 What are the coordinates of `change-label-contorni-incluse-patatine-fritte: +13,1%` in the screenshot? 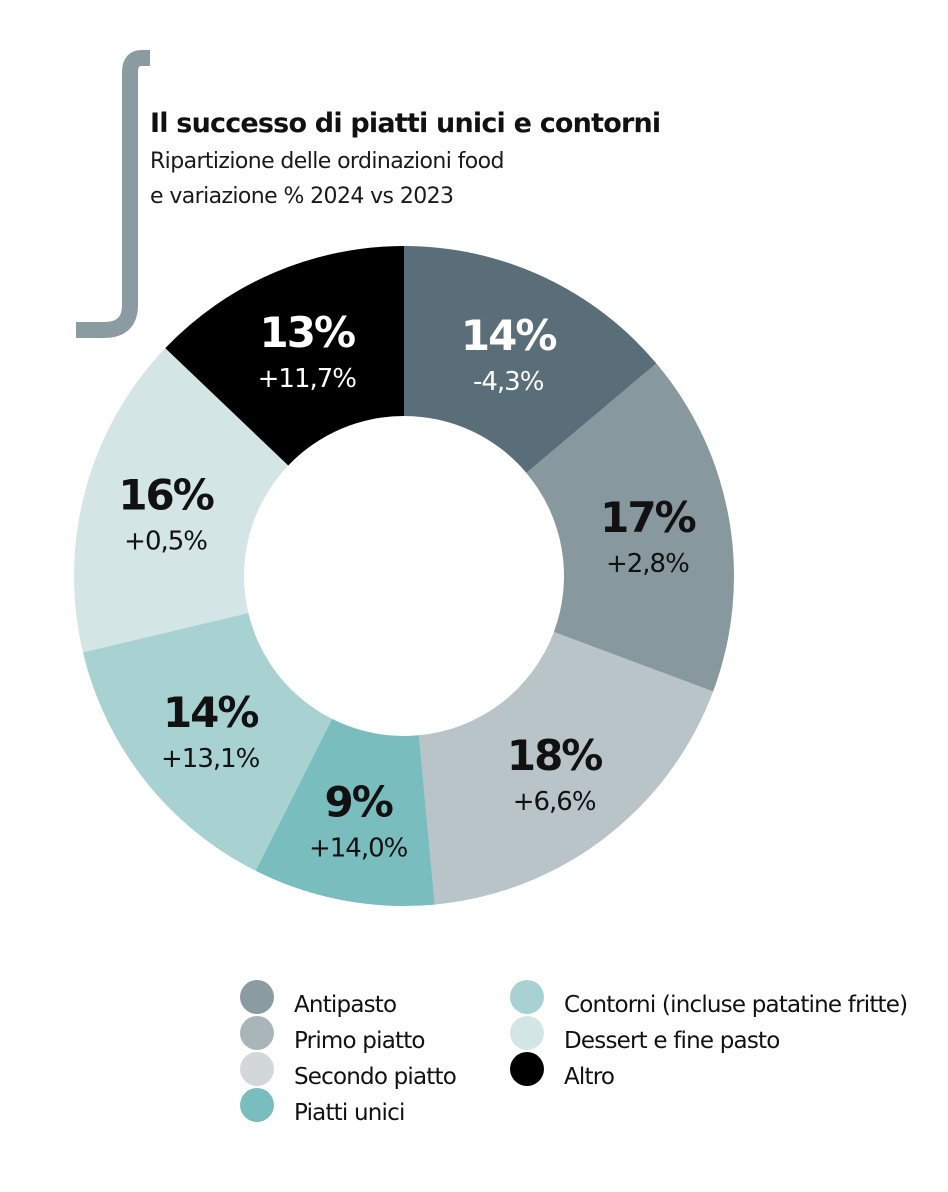 It's located at (210, 759).